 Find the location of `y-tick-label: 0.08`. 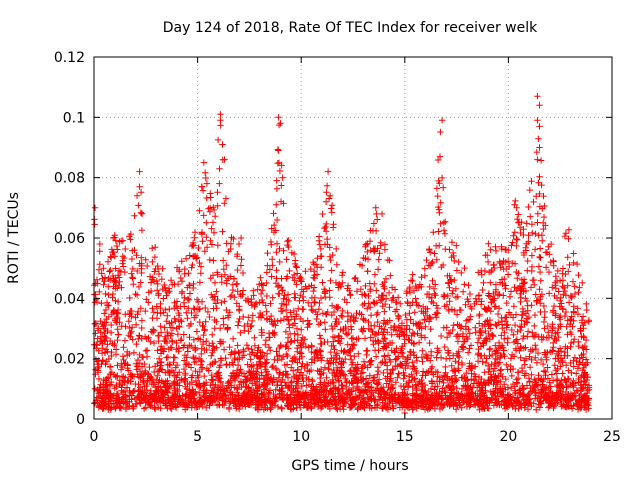

y-tick-label: 0.08 is located at coordinates (69, 179).